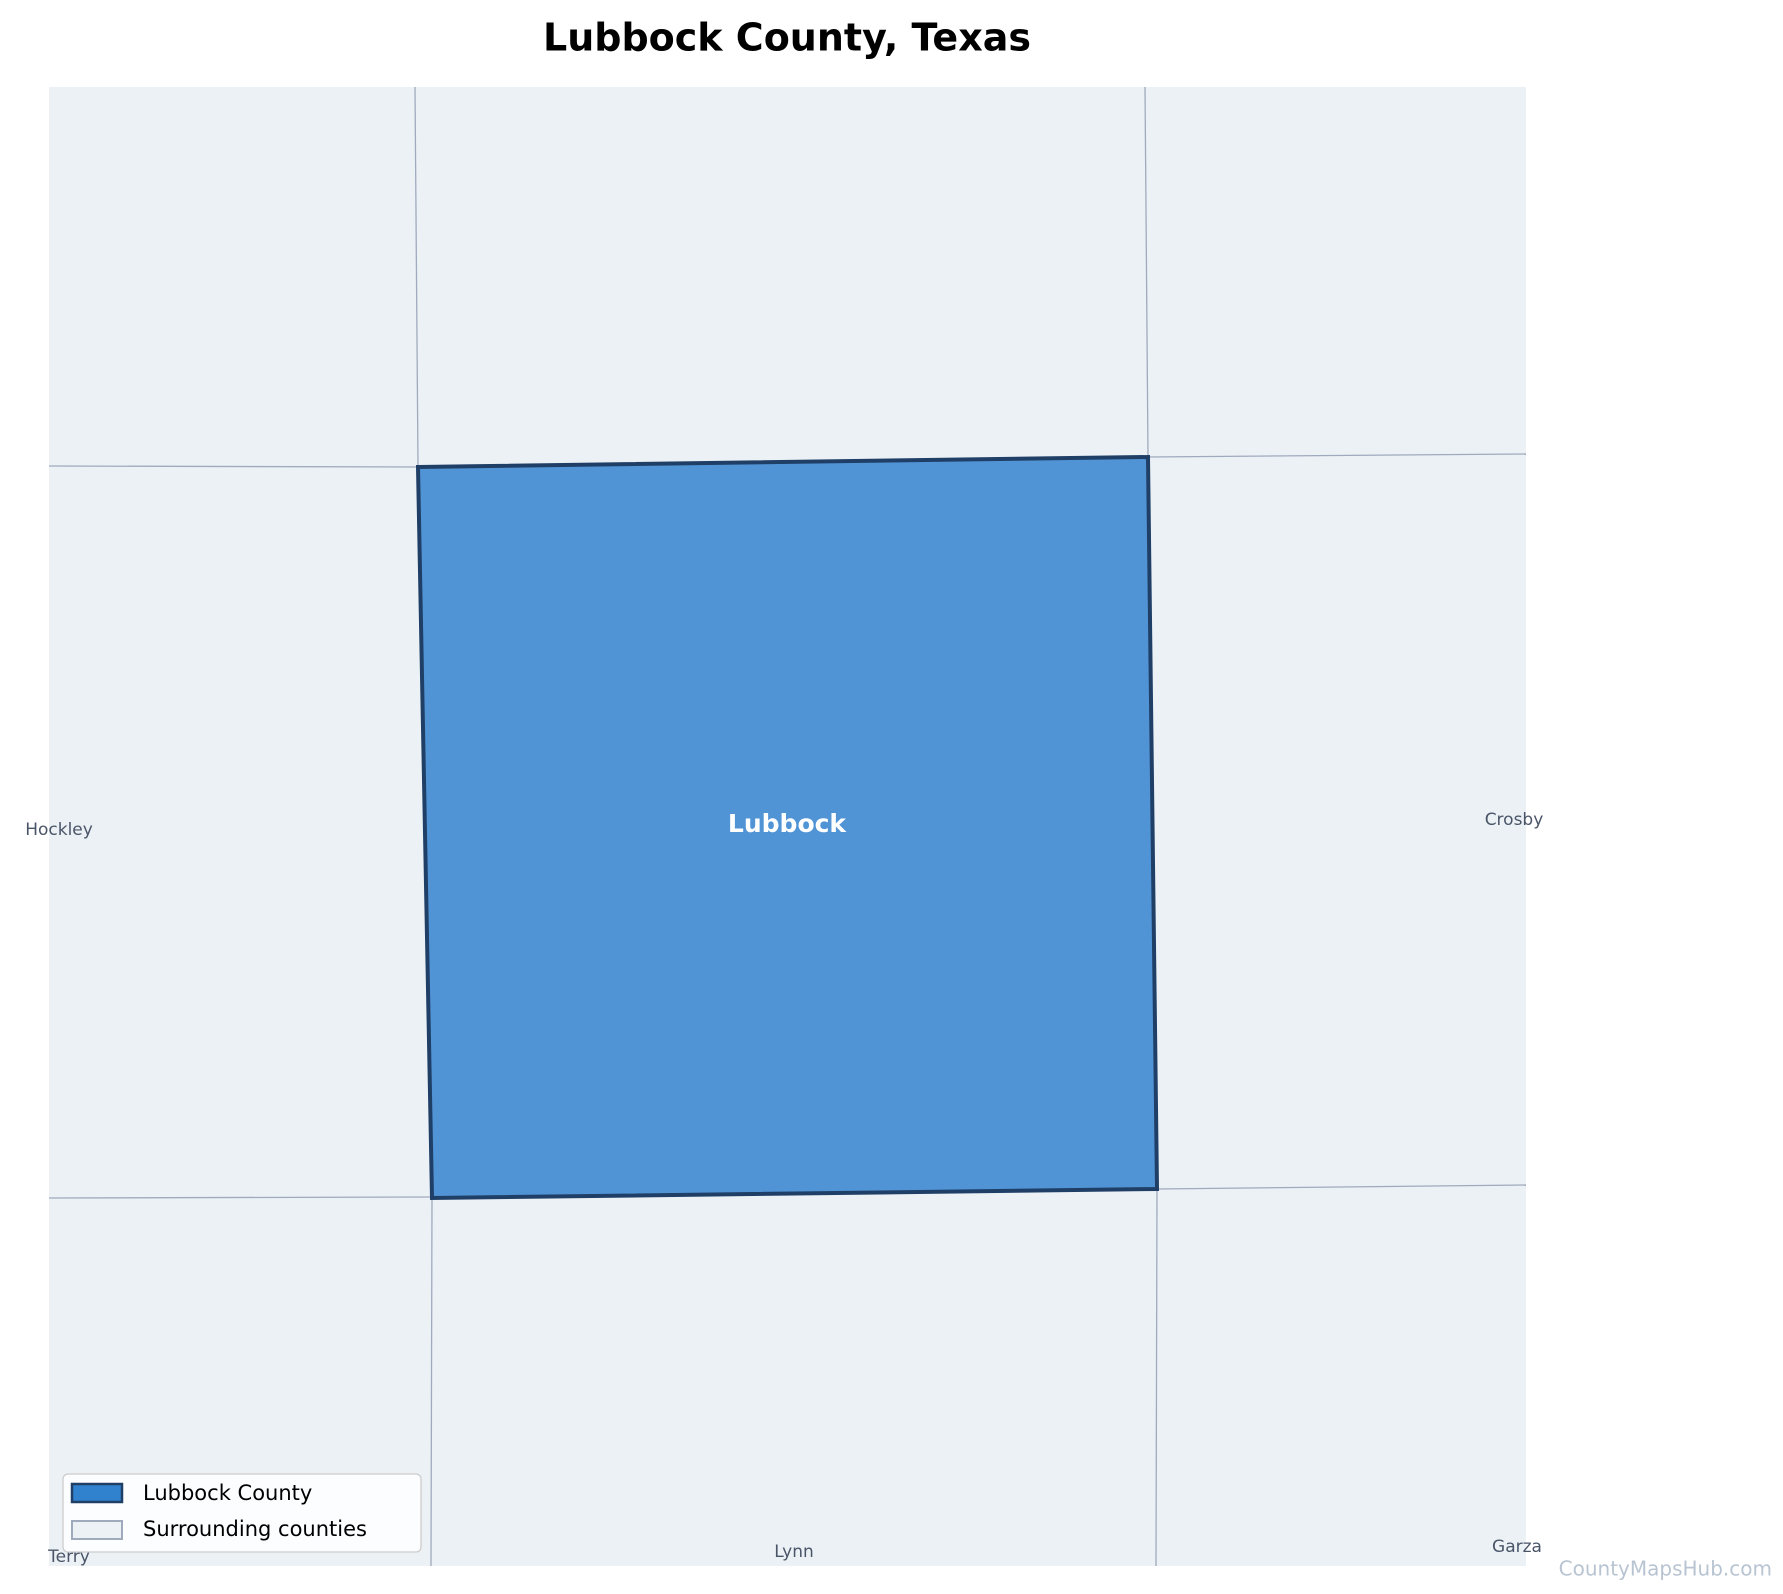  I want to click on legend: Lubbock County Surrounding counties, so click(242, 1513).